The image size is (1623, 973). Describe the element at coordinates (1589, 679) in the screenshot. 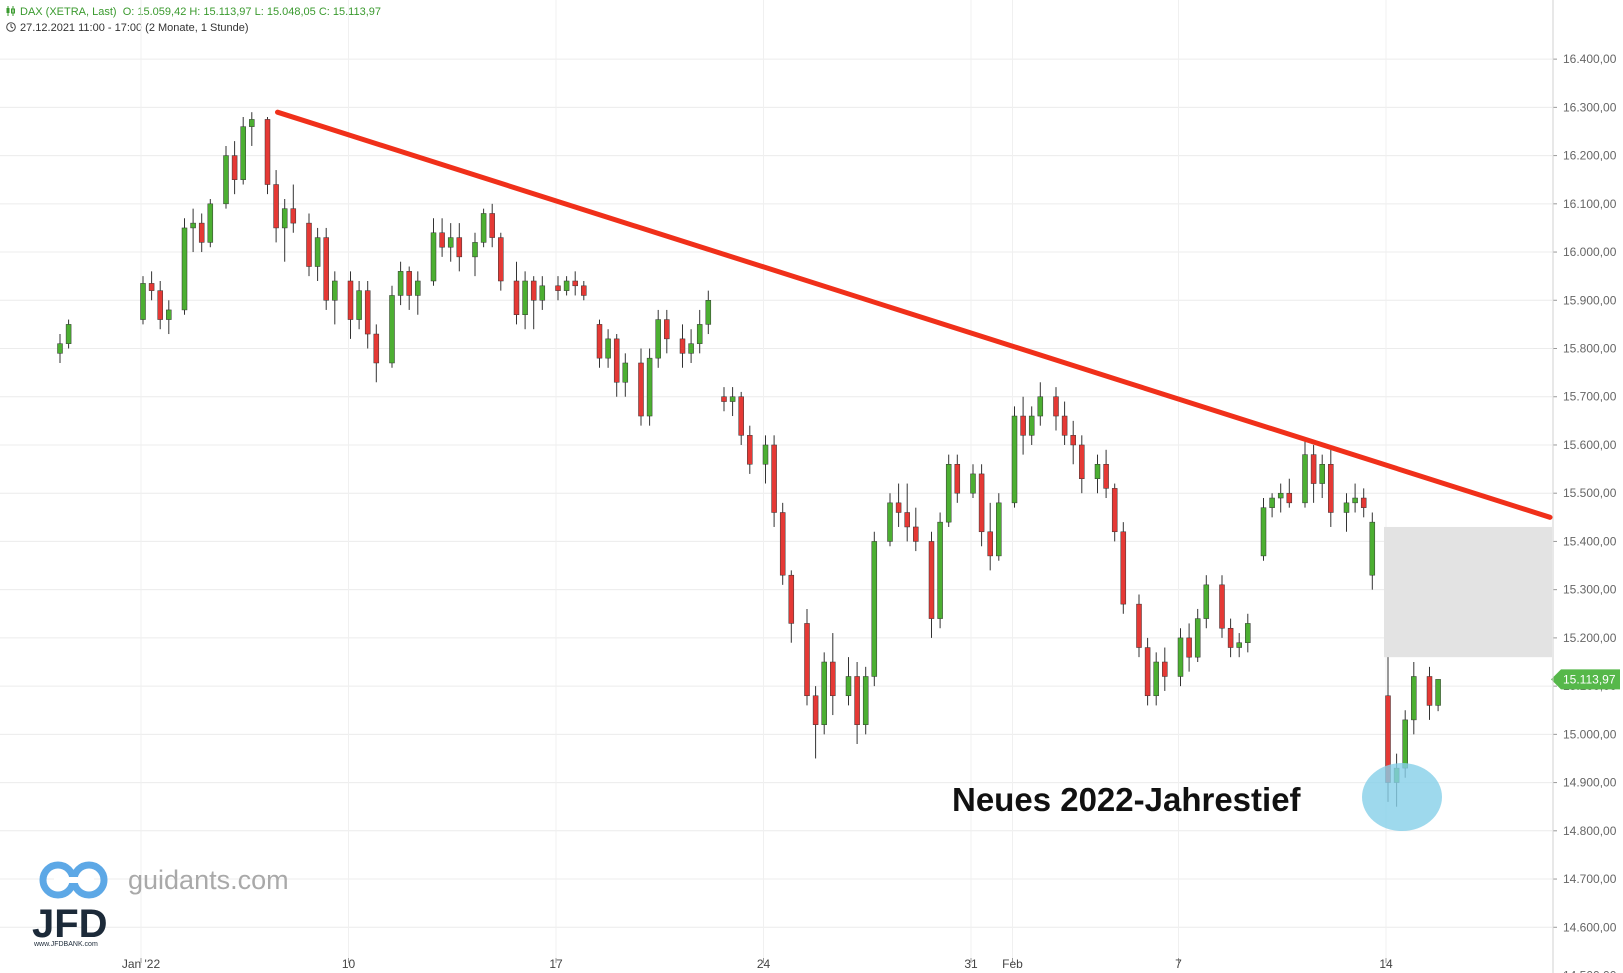

I see `last-price-label: 15.113,97` at that location.